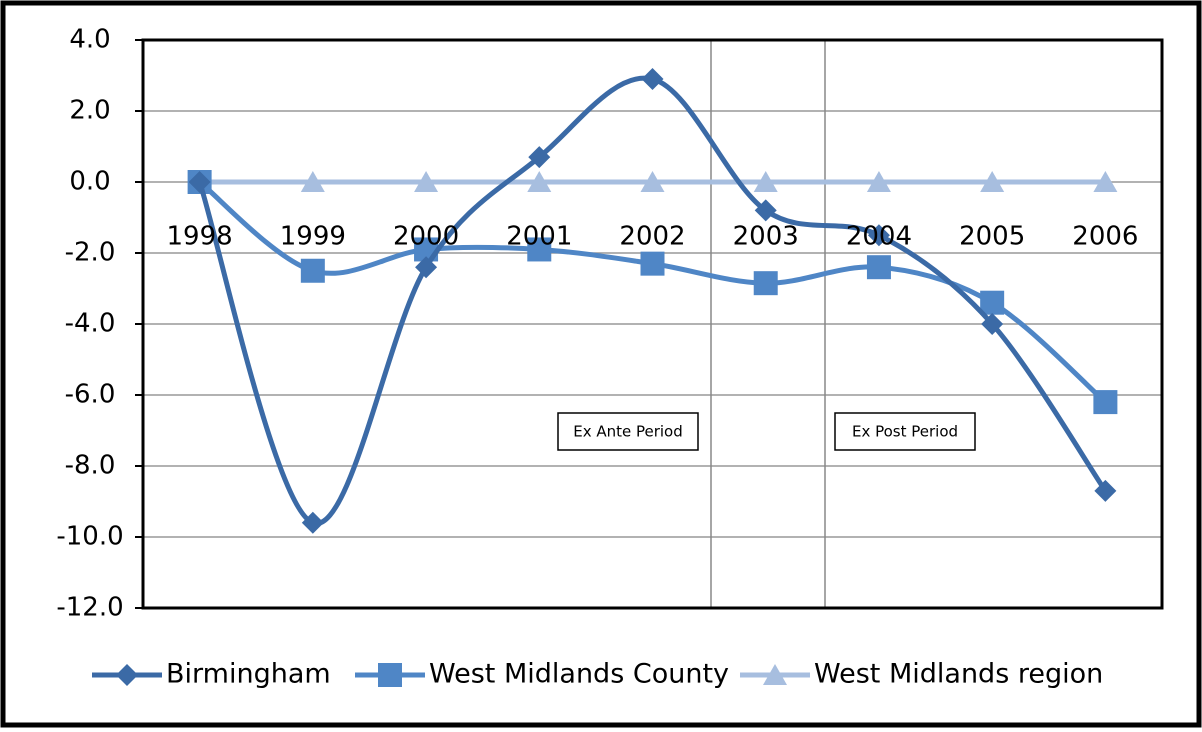 The image size is (1202, 732). I want to click on y-tick-label: -8.0, so click(90, 466).